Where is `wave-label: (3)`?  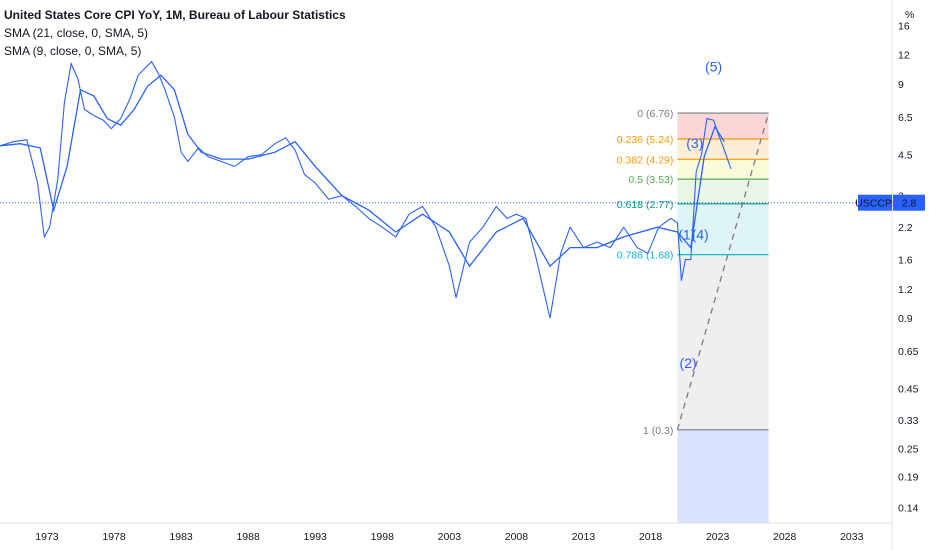 wave-label: (3) is located at coordinates (694, 143).